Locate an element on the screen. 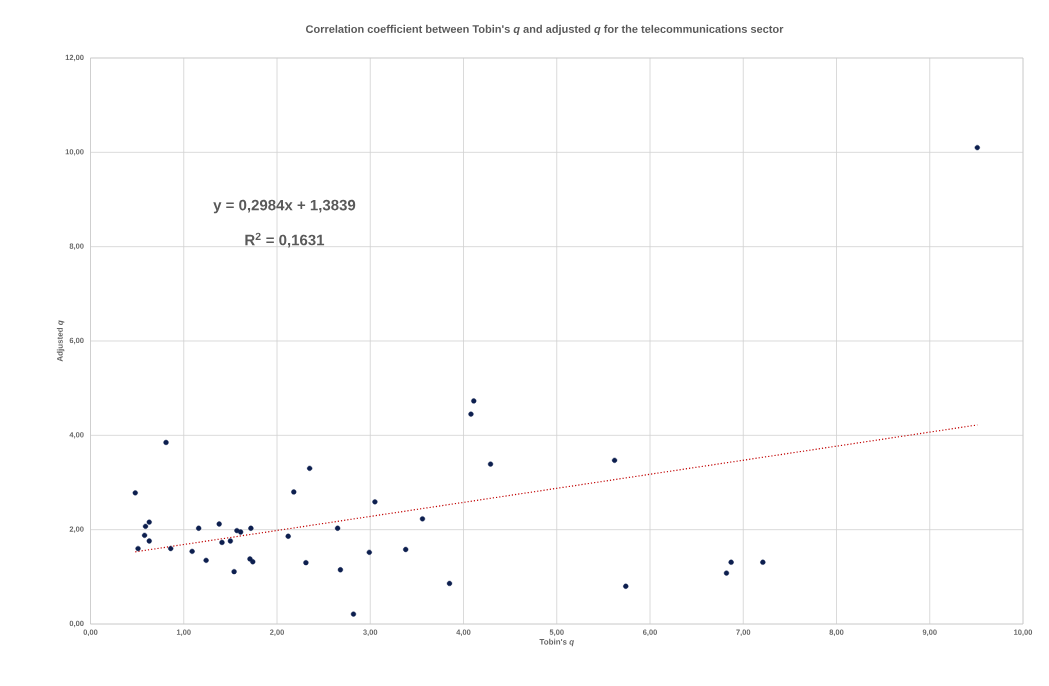  x-axis-title: Tobin's q is located at coordinates (556, 642).